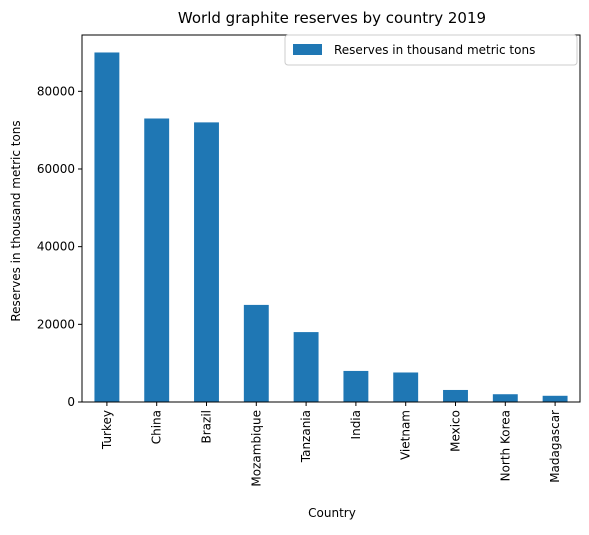 The width and height of the screenshot is (589, 535). I want to click on bar-north-korea, so click(505, 398).